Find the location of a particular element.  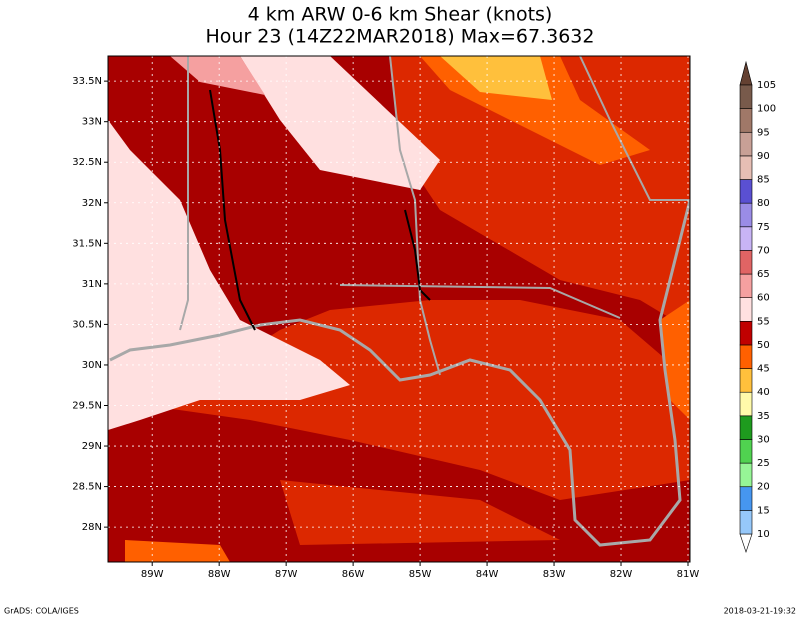

colorbar-label: 75 is located at coordinates (763, 227).